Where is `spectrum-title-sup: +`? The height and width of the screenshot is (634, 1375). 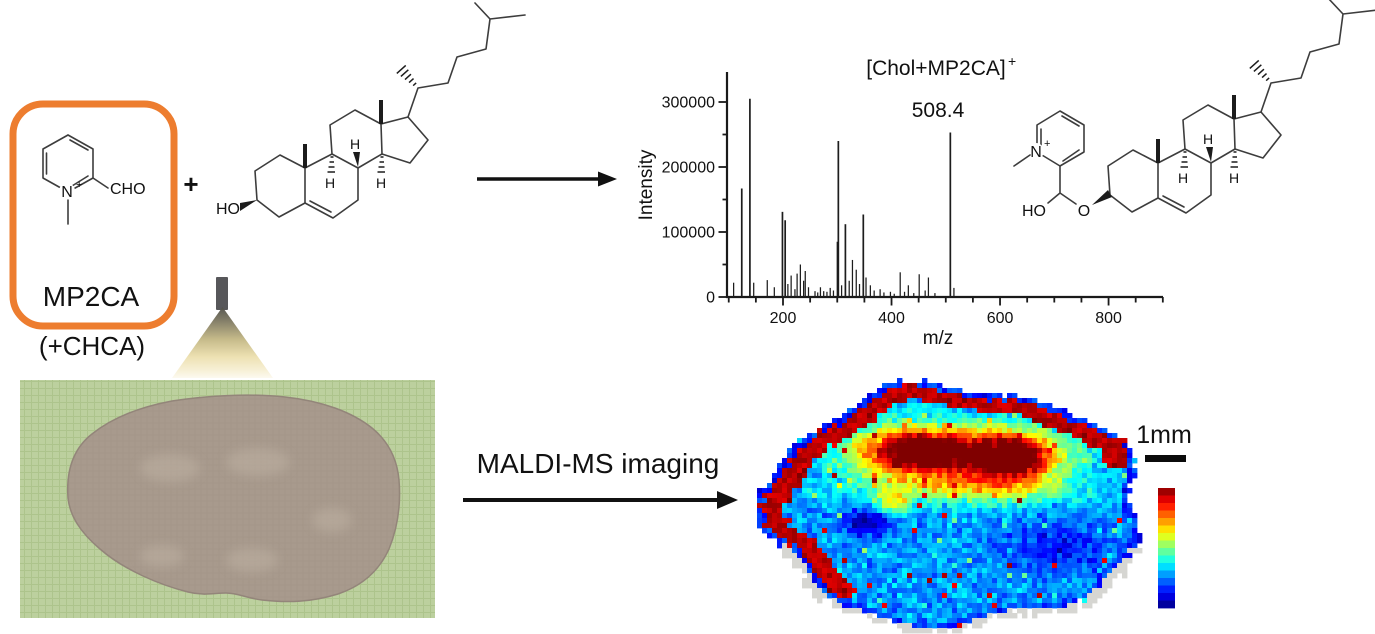 spectrum-title-sup: + is located at coordinates (1012, 61).